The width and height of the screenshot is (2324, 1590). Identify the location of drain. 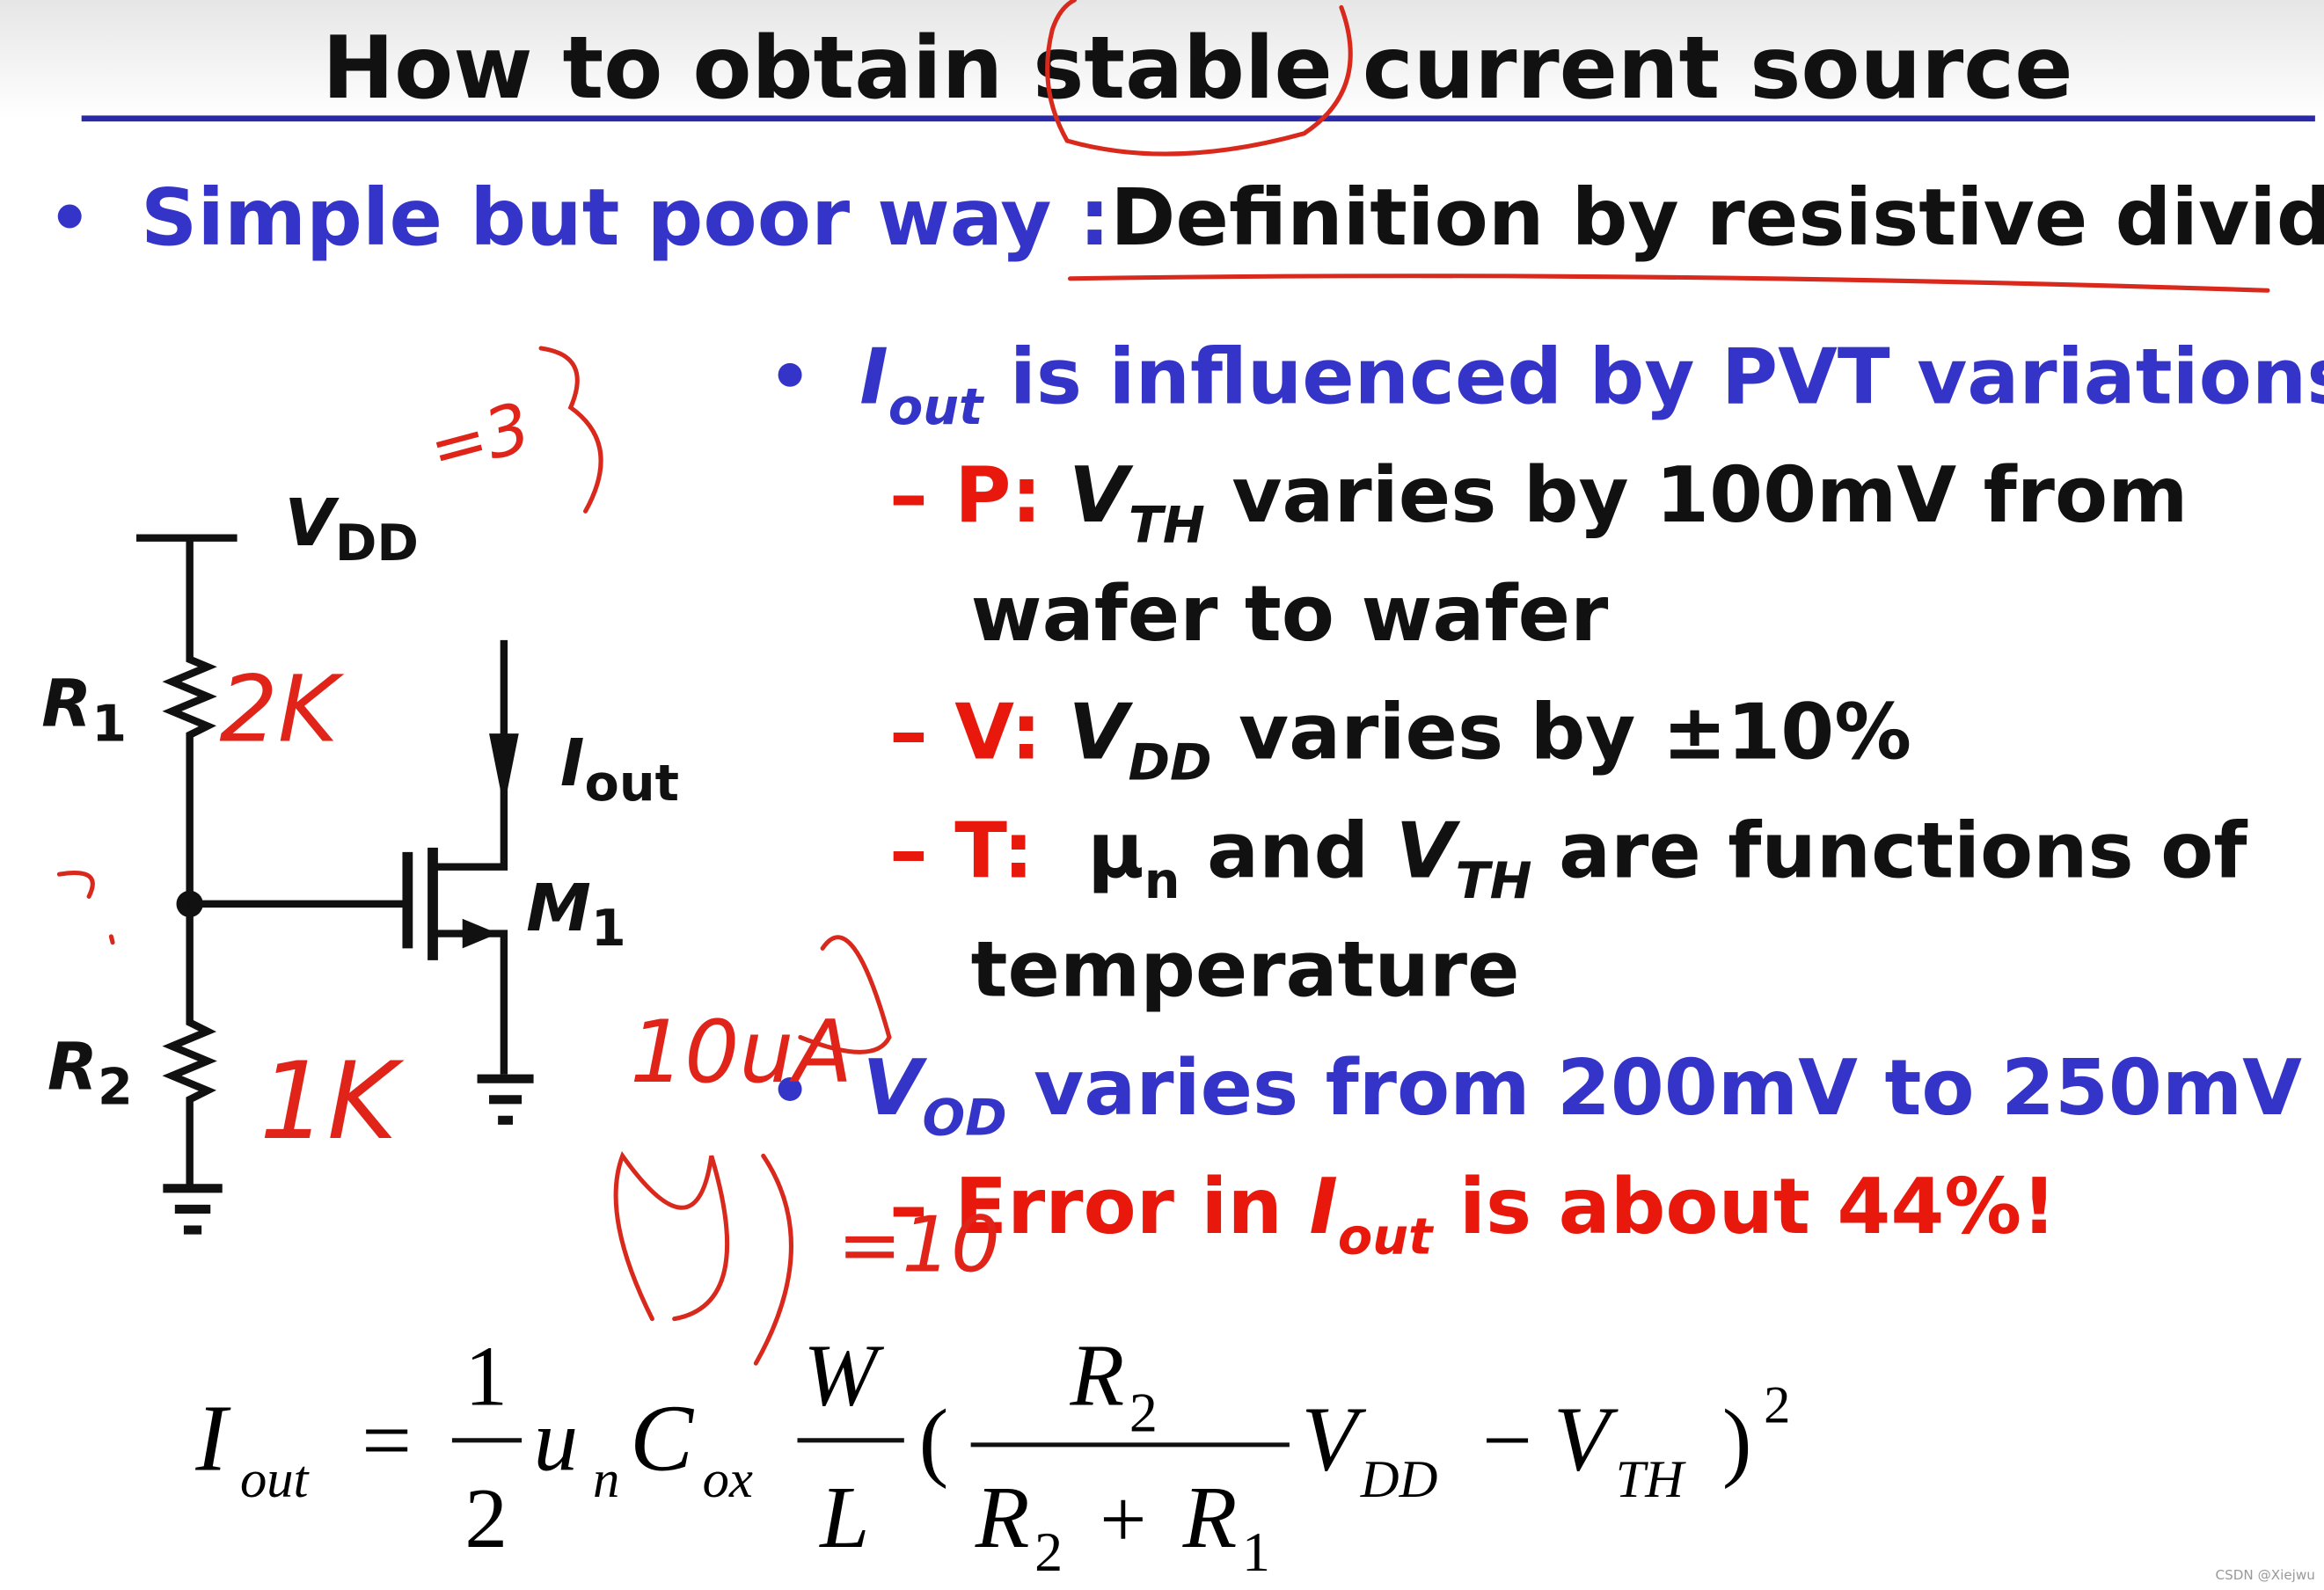
(470, 755).